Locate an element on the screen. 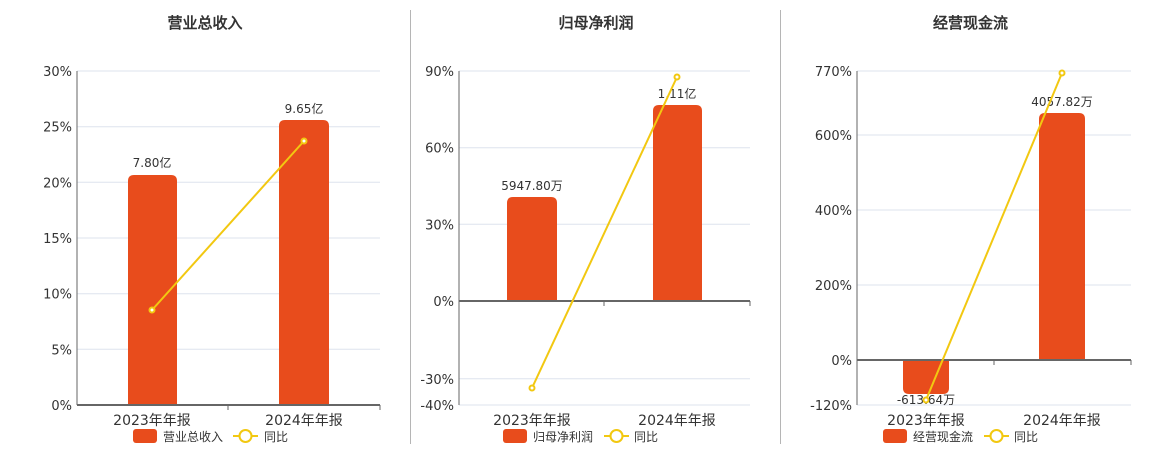 The image size is (1160, 454). svg-text: 600% is located at coordinates (833, 136).